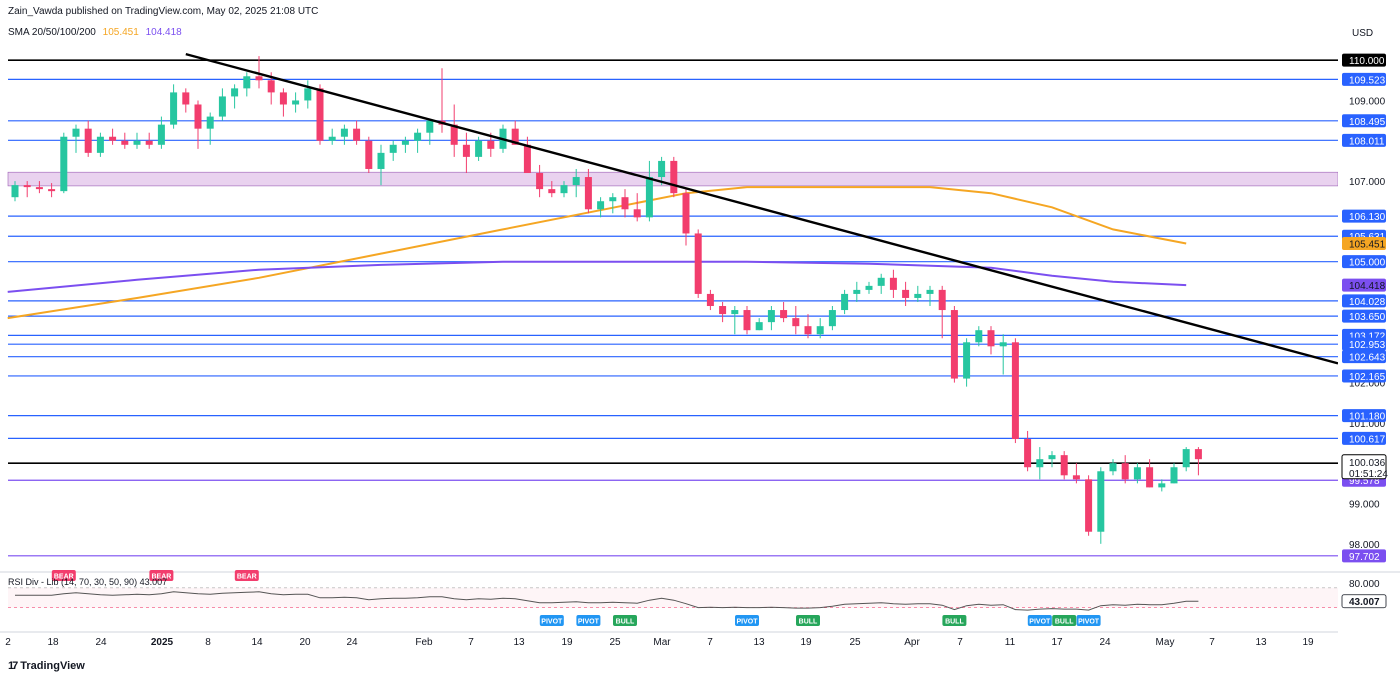  Describe the element at coordinates (1367, 182) in the screenshot. I see `y-tick-label: 107.000` at that location.